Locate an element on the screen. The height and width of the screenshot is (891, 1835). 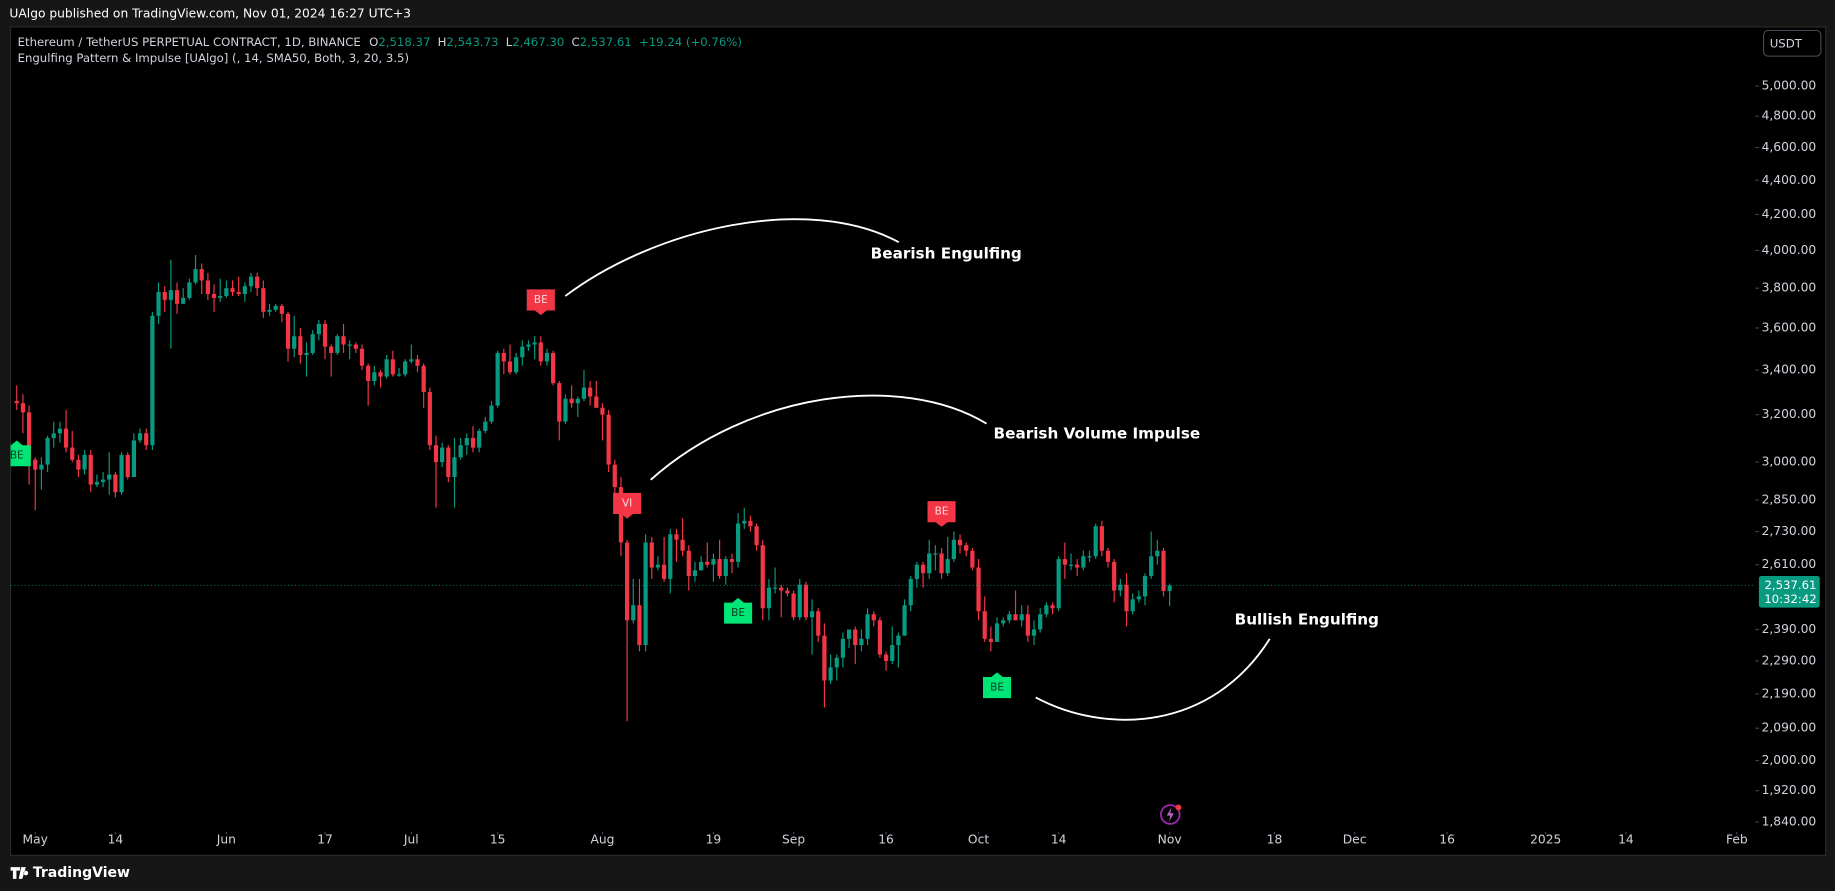
currency-button is located at coordinates (1792, 43).